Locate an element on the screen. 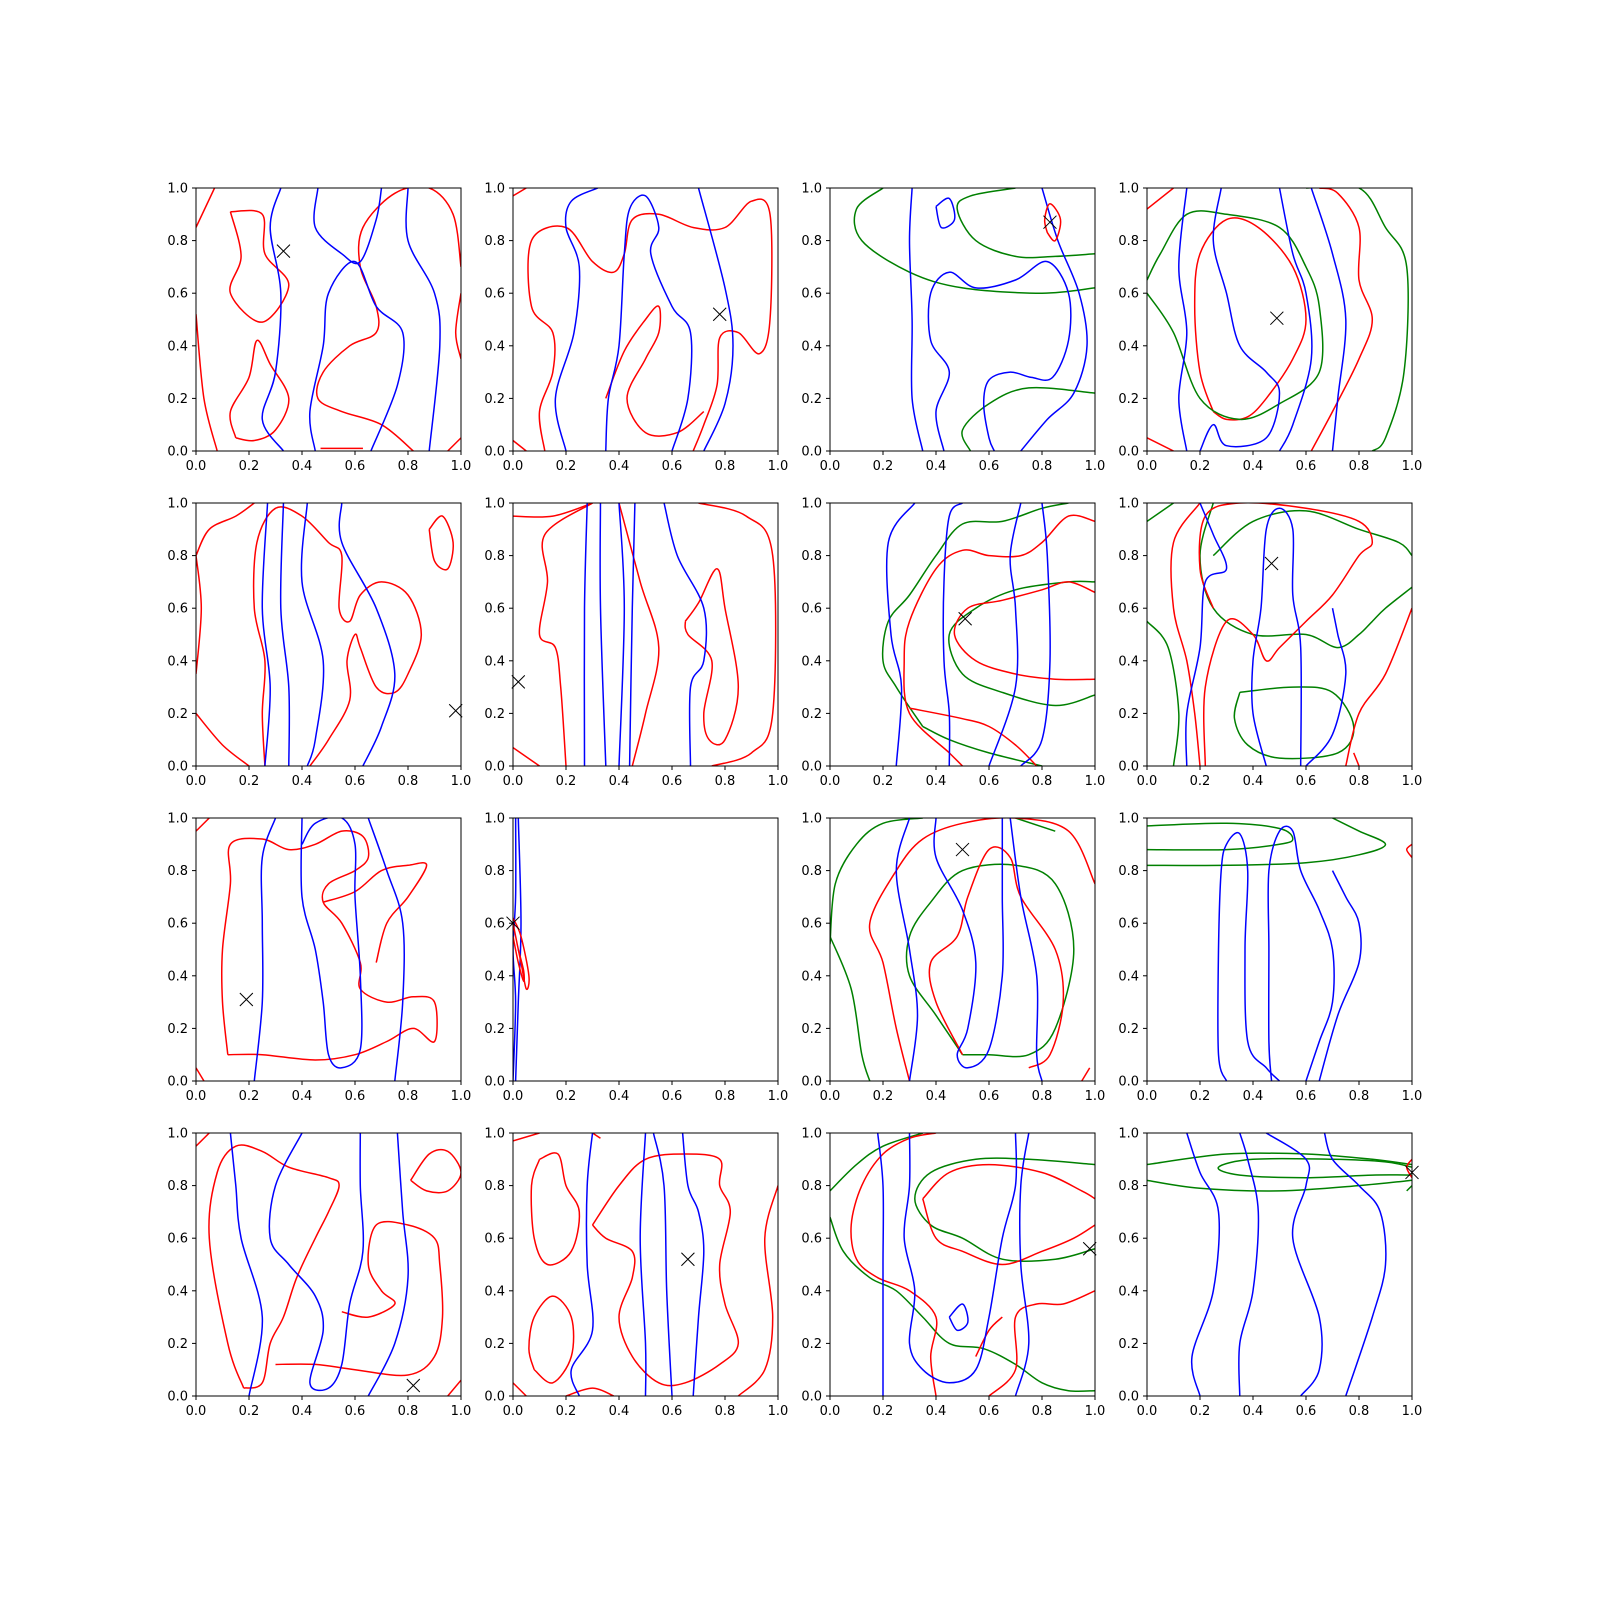  subplot-16: 0.0 0.2 0.4 0.6 0.8 1.0 0.0 0.2 0.4 0.6 0.8 1.0 is located at coordinates (1270, 1273).